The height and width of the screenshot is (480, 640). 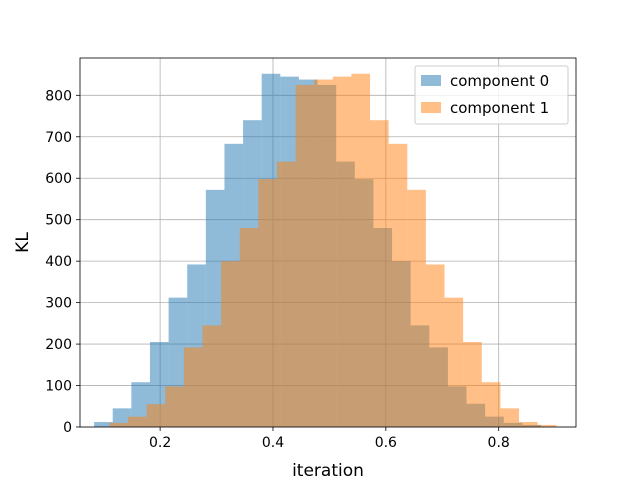 I want to click on y-axis-label: KL, so click(x=23, y=242).